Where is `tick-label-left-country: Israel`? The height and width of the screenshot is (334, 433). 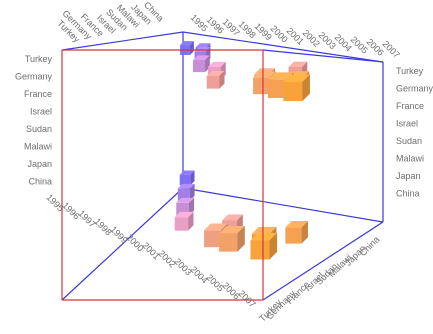
tick-label-left-country: Israel is located at coordinates (41, 112).